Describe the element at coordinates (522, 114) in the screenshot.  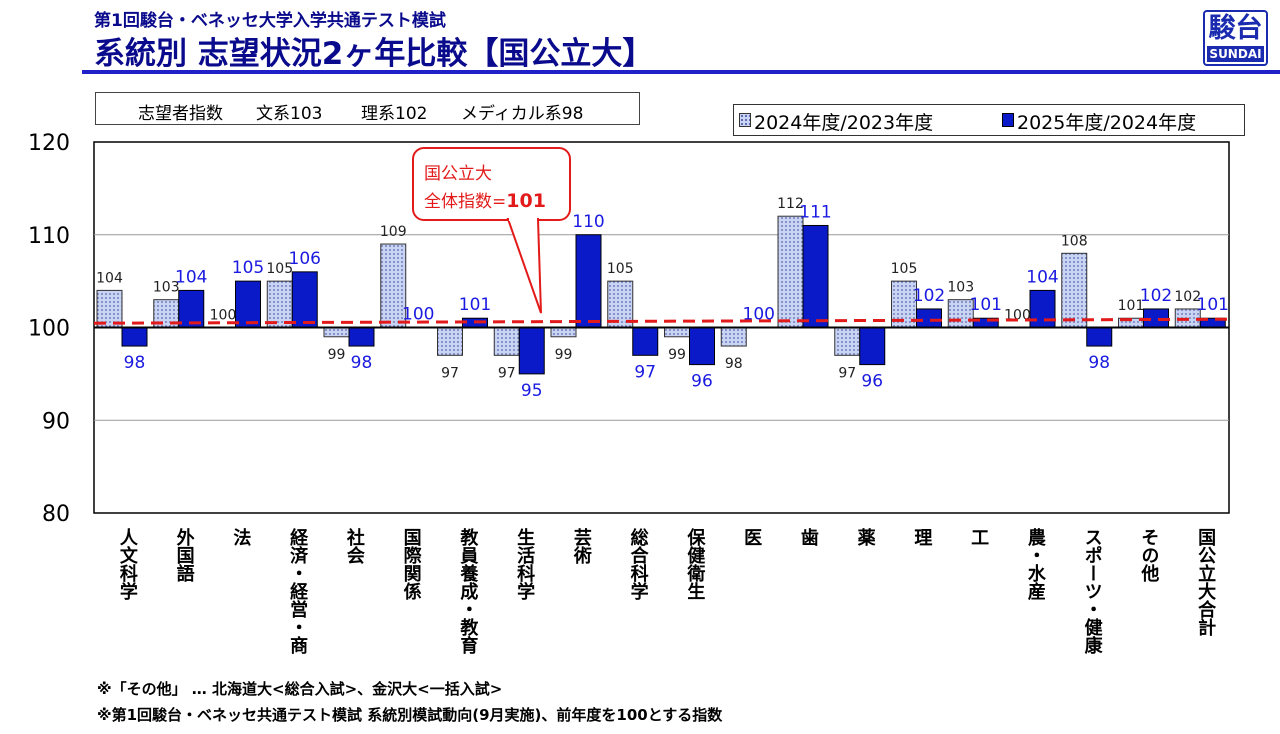
I see `index-medical: メディカル系98` at that location.